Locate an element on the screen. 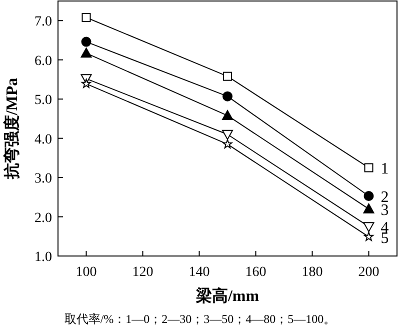  y-tick-label: 4.0 is located at coordinates (43, 140).